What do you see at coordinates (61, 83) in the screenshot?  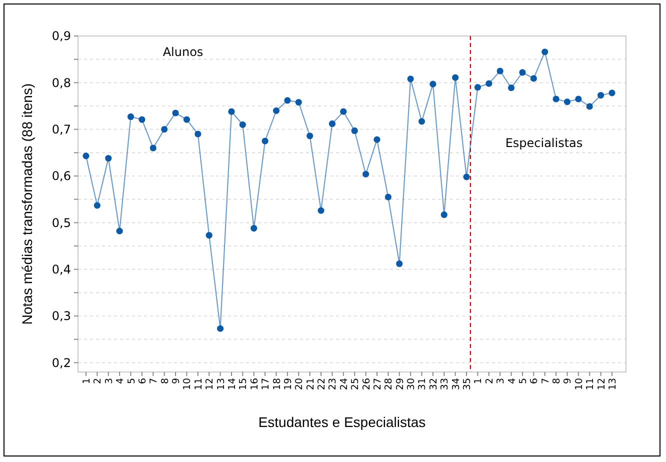 I see `y-tick-label: 0,8` at bounding box center [61, 83].